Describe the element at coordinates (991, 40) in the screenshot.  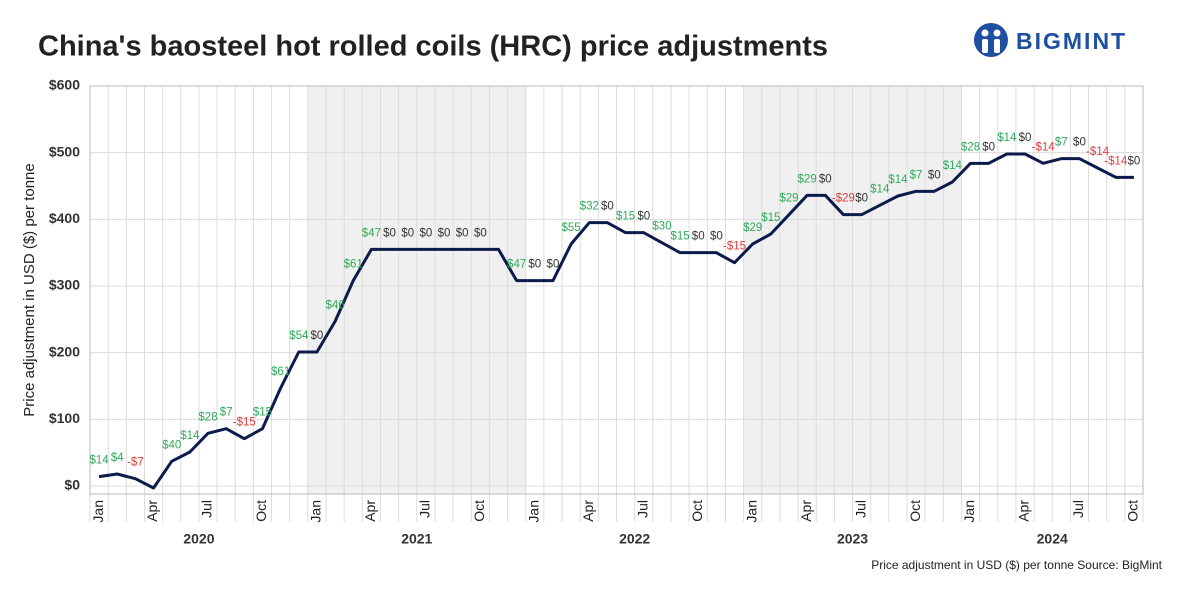
I see `logo-icon` at that location.